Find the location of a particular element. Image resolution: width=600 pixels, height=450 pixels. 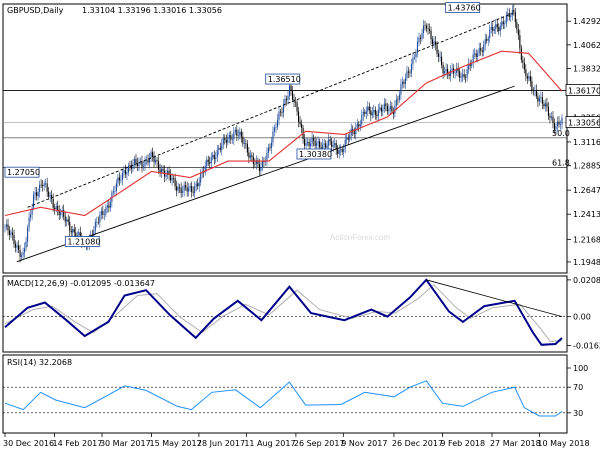

price-y-tick-label: 1.21680 is located at coordinates (586, 239).